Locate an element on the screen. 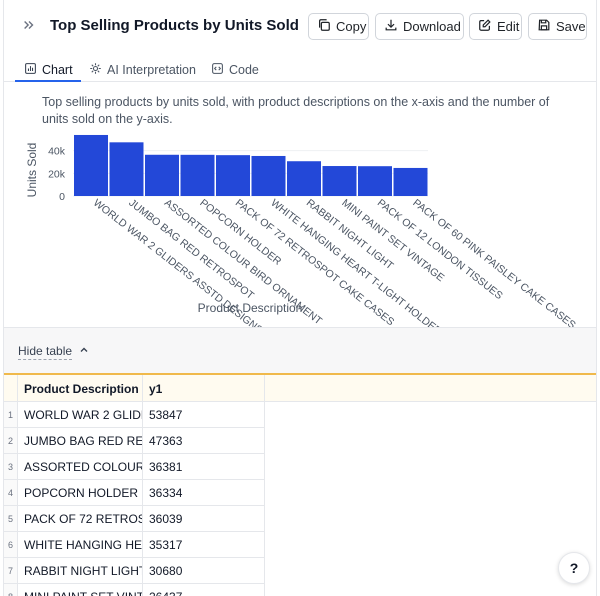 The width and height of the screenshot is (600, 596). save-label: Save is located at coordinates (571, 26).